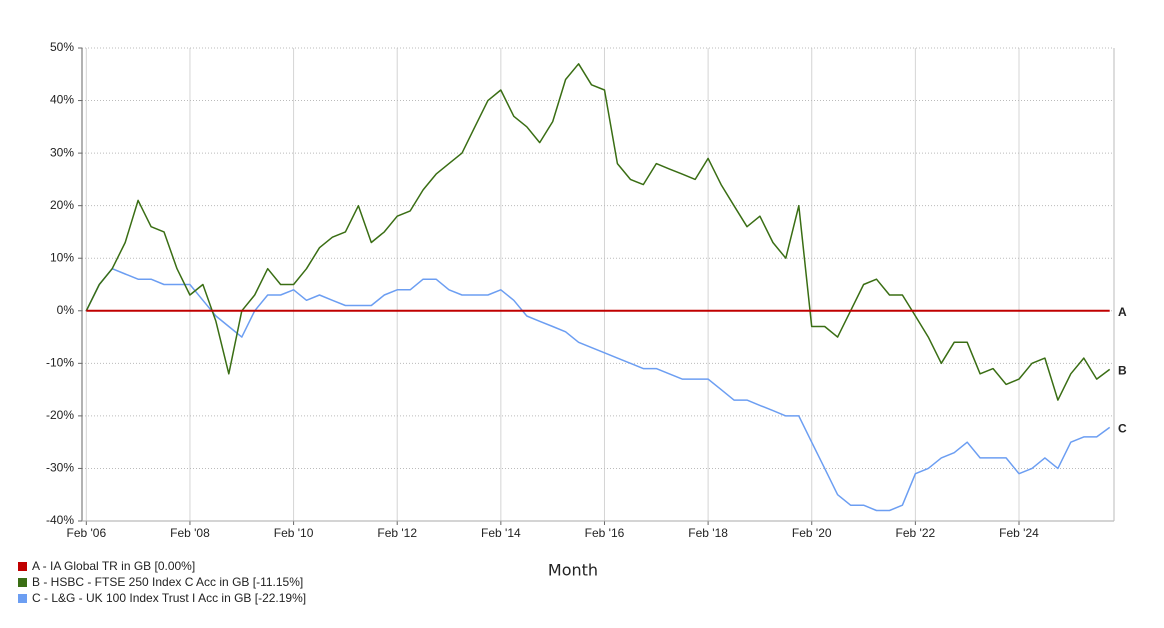 The image size is (1164, 628). What do you see at coordinates (60, 415) in the screenshot?
I see `y-tick-label: -20%` at bounding box center [60, 415].